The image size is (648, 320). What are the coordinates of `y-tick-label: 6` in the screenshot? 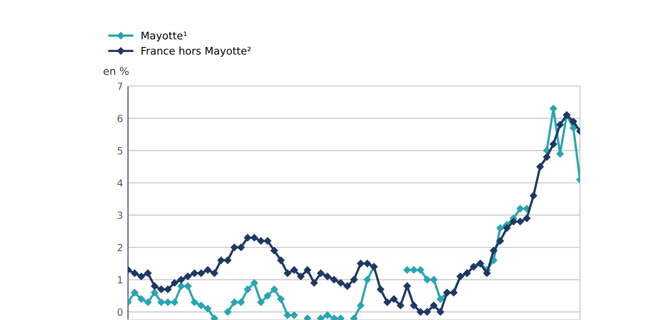 It's located at (120, 118).